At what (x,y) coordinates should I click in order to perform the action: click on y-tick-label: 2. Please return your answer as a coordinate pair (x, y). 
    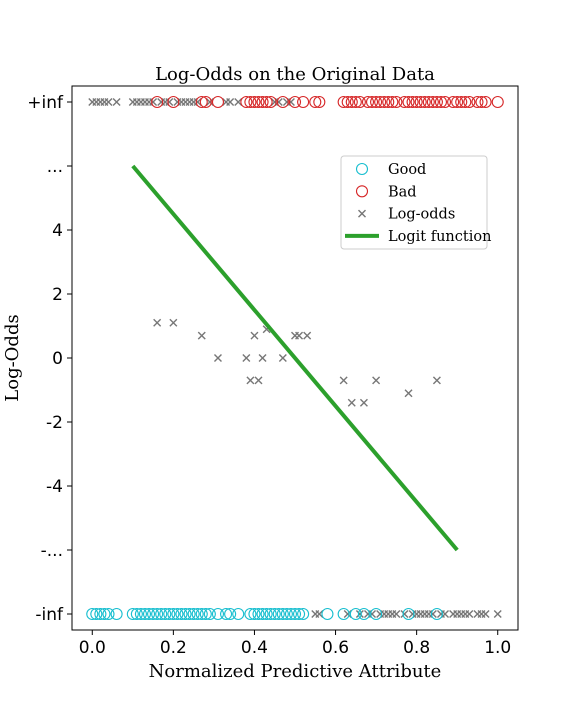
    Looking at the image, I should click on (57, 295).